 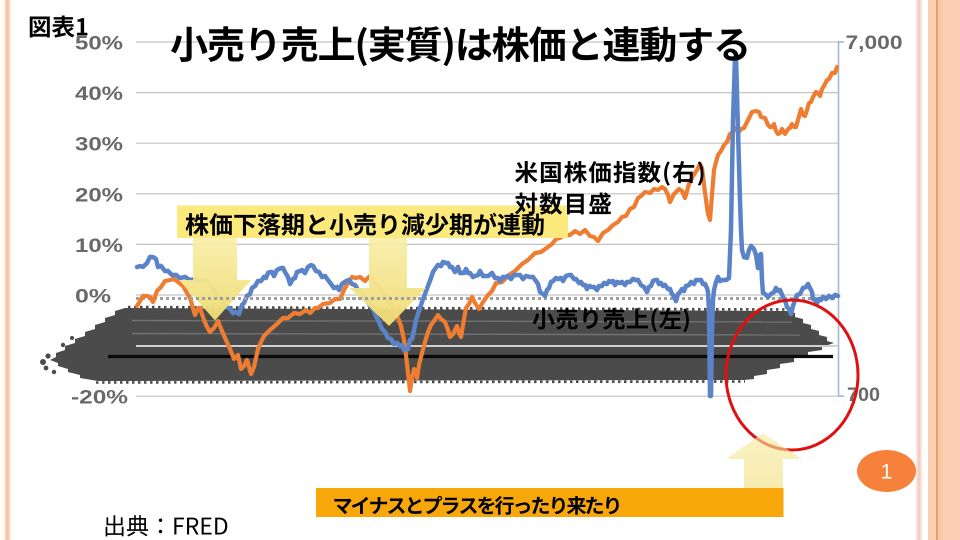 I want to click on svg-text: 1, so click(x=887, y=472).